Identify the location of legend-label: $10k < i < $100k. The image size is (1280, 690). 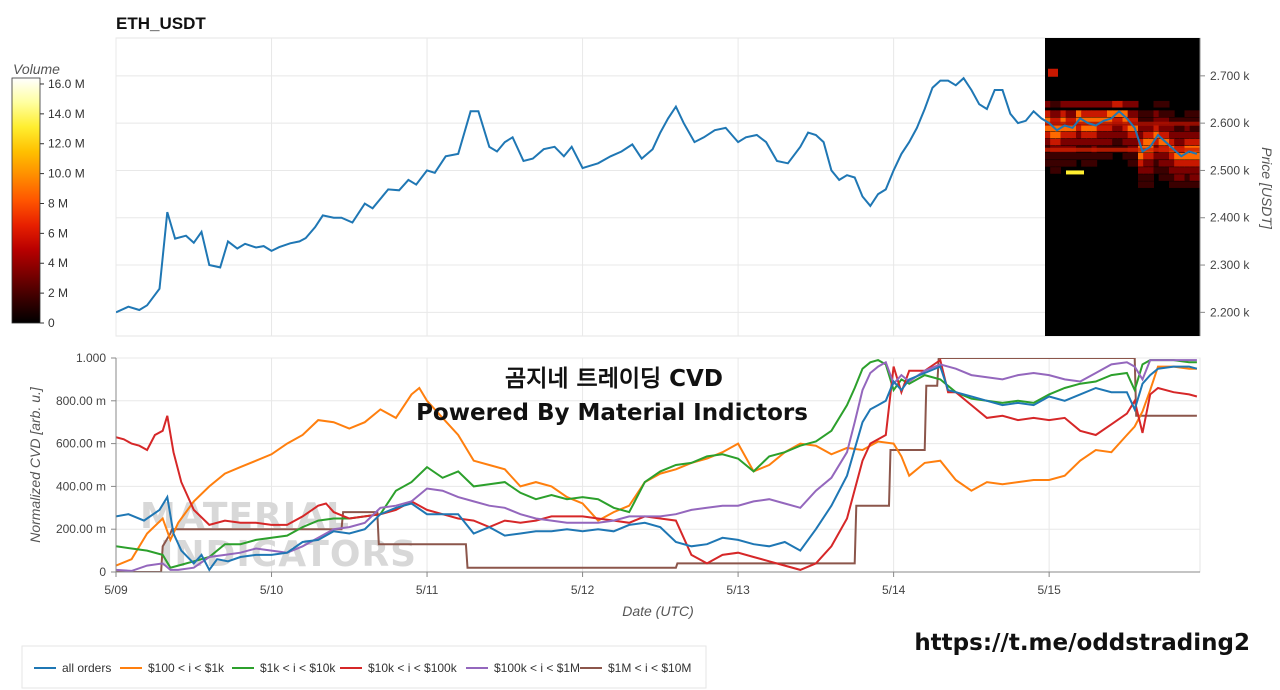
(413, 668).